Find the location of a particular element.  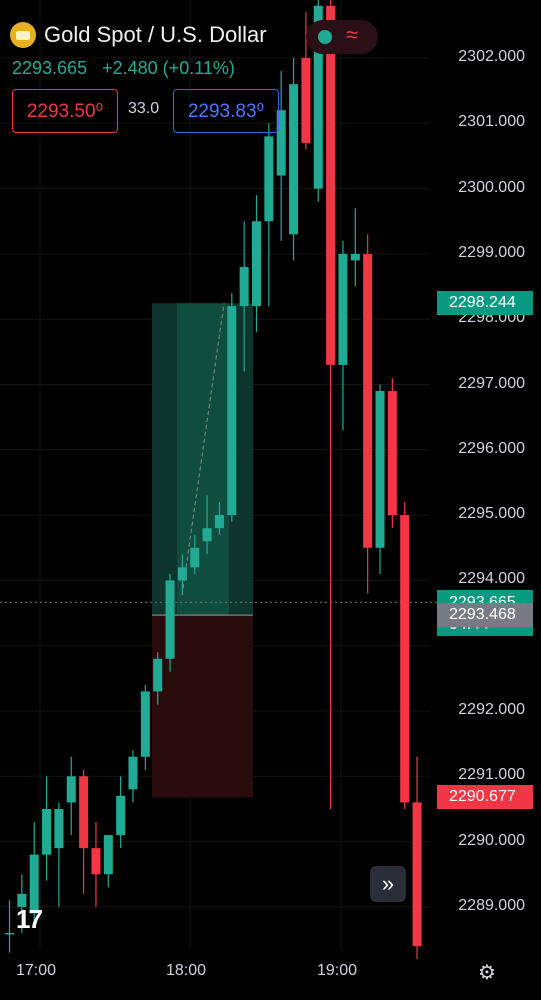

last-price: 2293.665 is located at coordinates (50, 68).